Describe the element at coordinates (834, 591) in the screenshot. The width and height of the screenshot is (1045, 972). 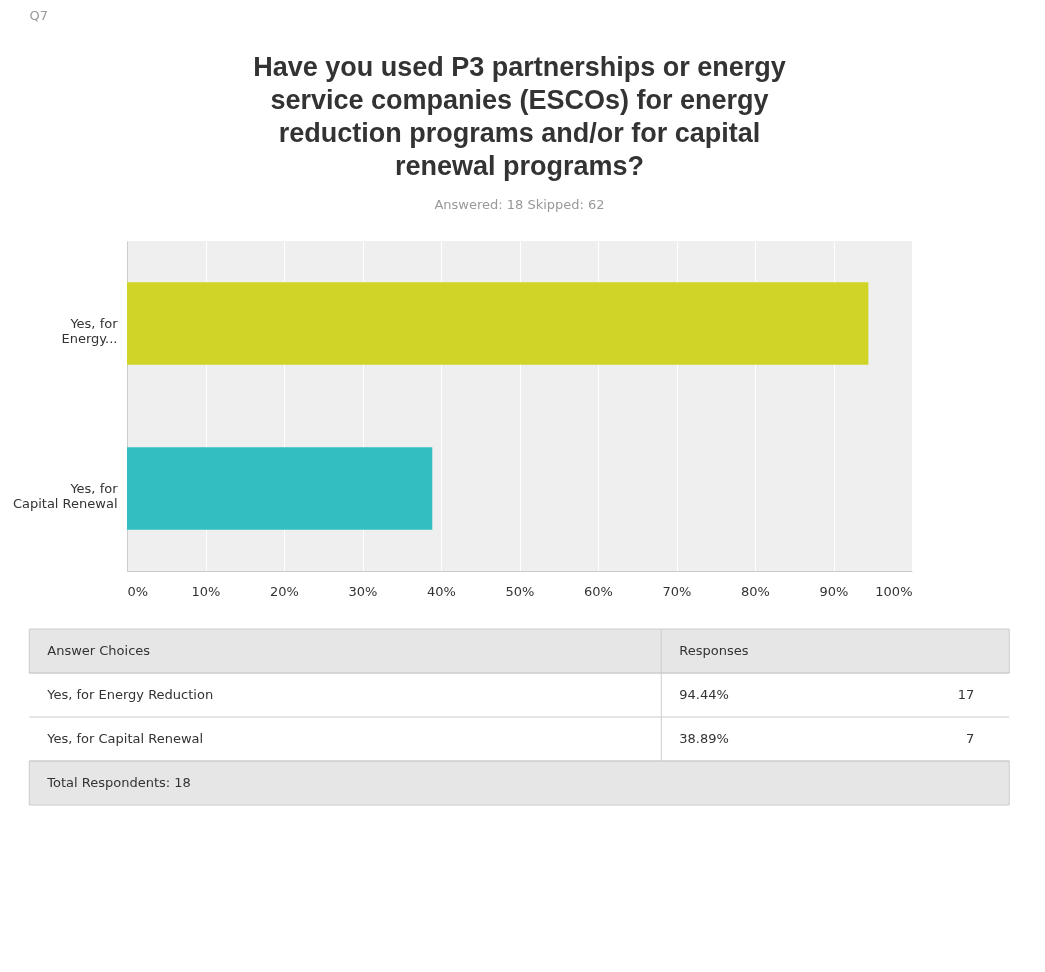
I see `x-tick-label: 90%` at that location.